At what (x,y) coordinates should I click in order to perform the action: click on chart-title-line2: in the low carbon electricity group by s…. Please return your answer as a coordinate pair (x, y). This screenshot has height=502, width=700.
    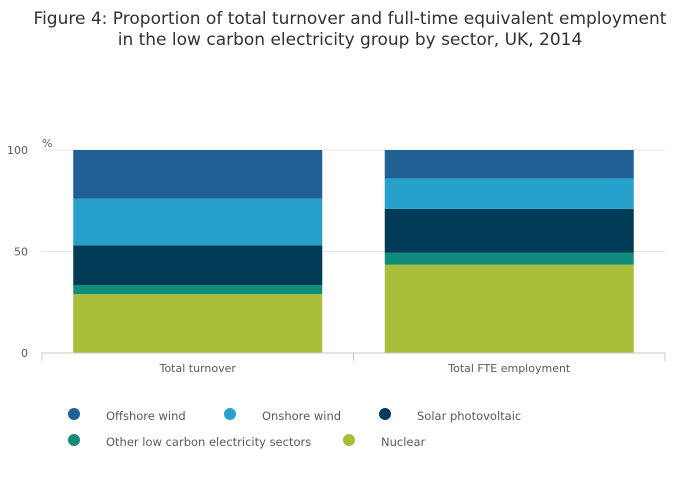
    Looking at the image, I should click on (350, 40).